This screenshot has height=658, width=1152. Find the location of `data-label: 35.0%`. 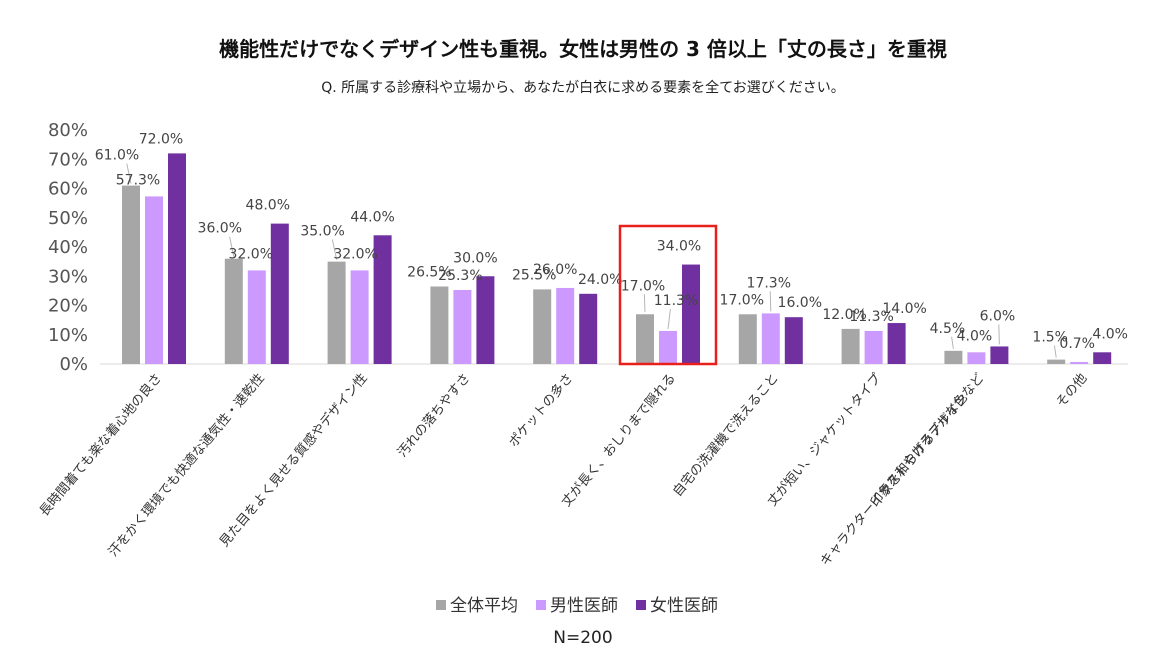

data-label: 35.0% is located at coordinates (322, 232).